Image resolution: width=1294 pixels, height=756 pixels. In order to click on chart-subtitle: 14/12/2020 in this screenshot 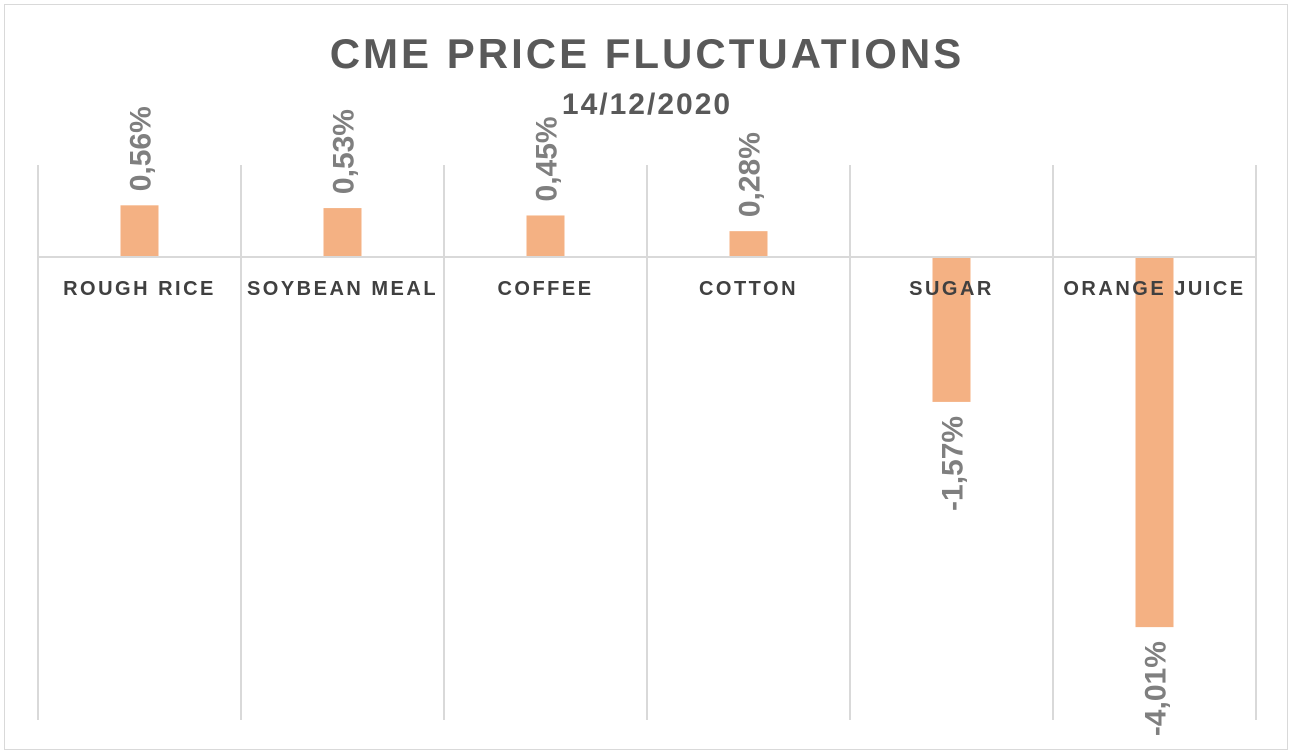, I will do `click(647, 104)`.